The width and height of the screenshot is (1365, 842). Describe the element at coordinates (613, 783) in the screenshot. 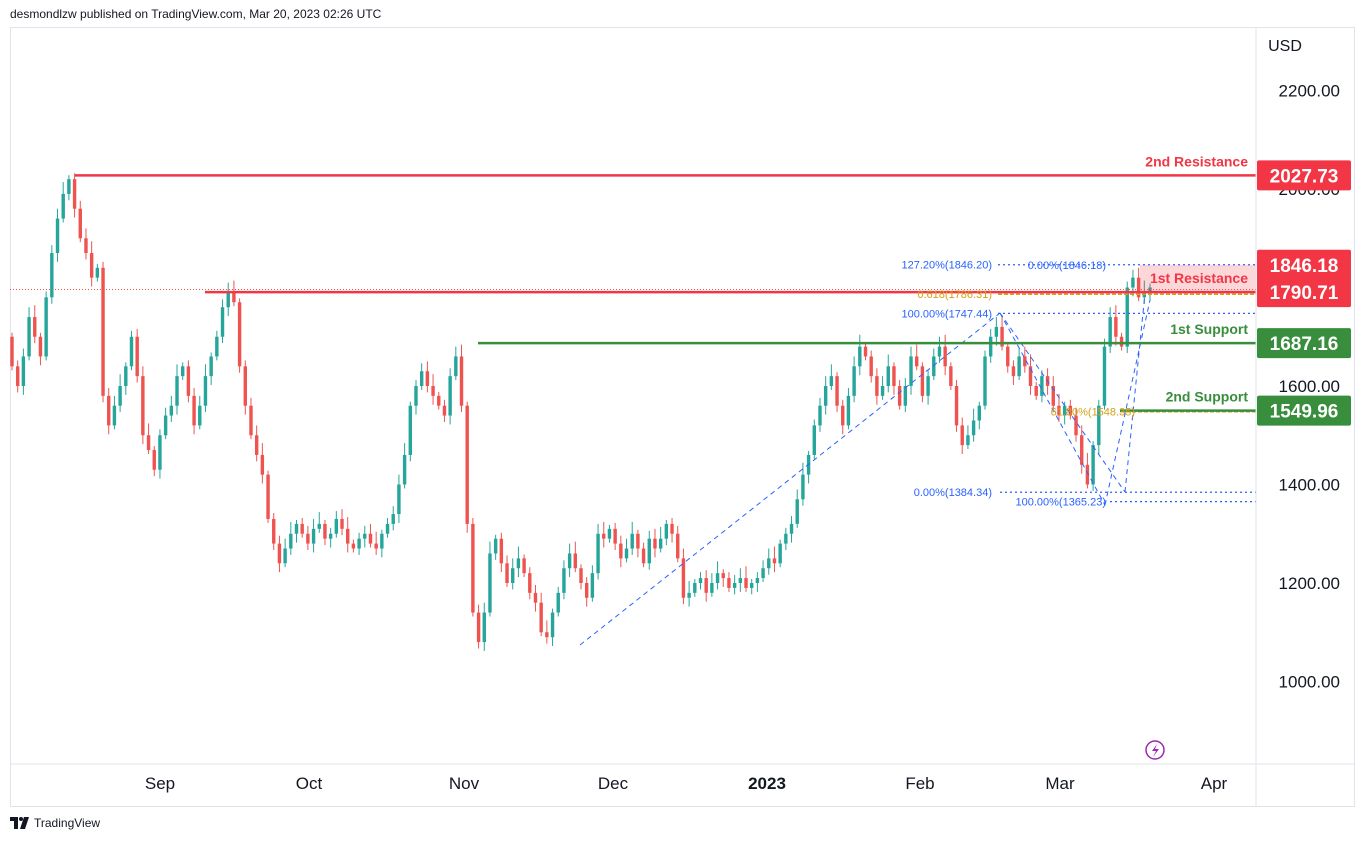

I see `x-tick-label: Dec` at that location.